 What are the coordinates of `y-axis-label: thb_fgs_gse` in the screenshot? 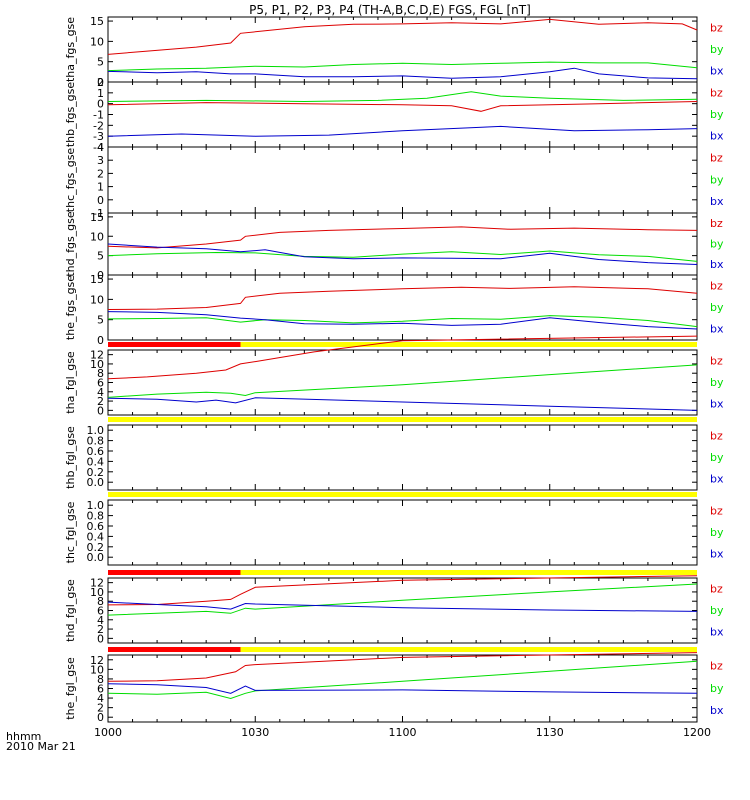 It's located at (70, 115).